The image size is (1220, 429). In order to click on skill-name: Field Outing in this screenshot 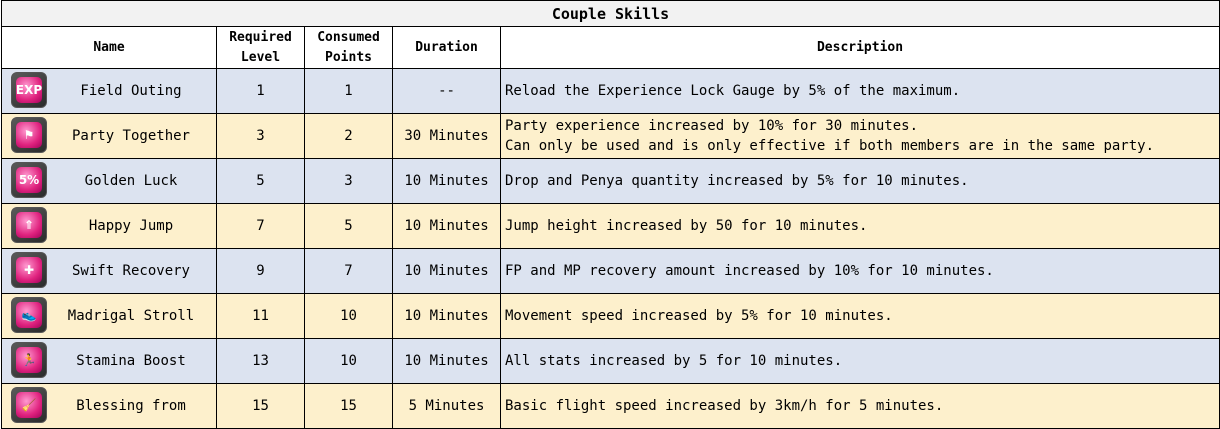, I will do `click(131, 91)`.